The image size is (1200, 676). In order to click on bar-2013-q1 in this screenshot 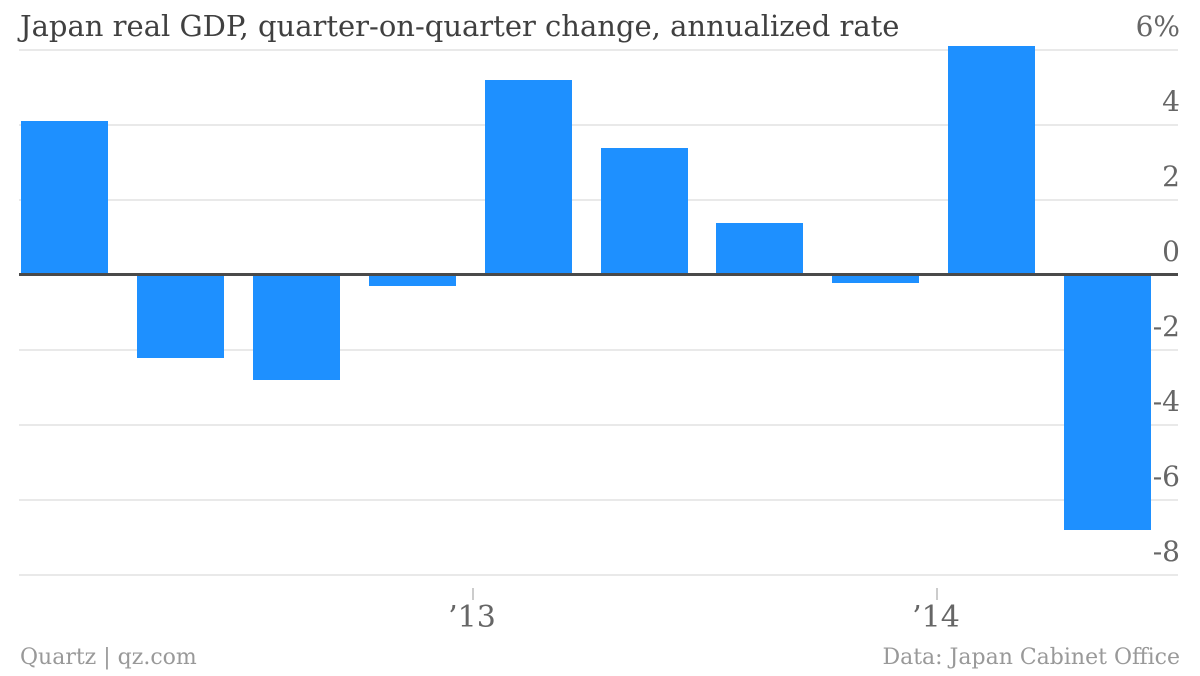, I will do `click(528, 177)`.